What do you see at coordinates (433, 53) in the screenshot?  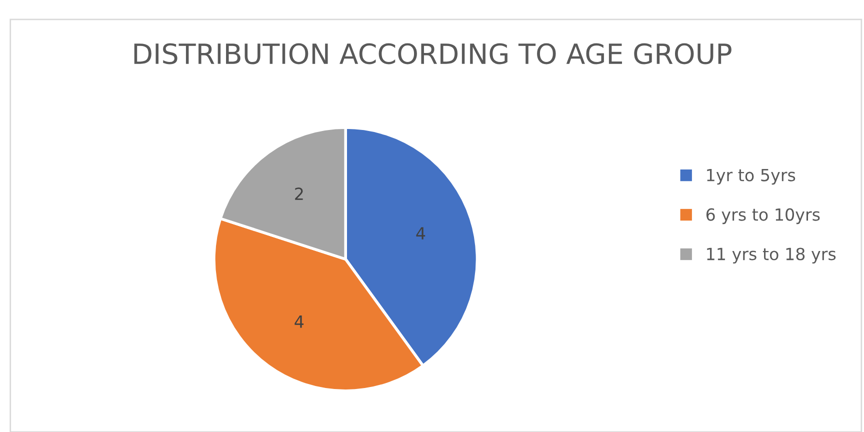 I see `chart-title: DISTRIBUTION ACCORDING TO AGE GROUP` at bounding box center [433, 53].